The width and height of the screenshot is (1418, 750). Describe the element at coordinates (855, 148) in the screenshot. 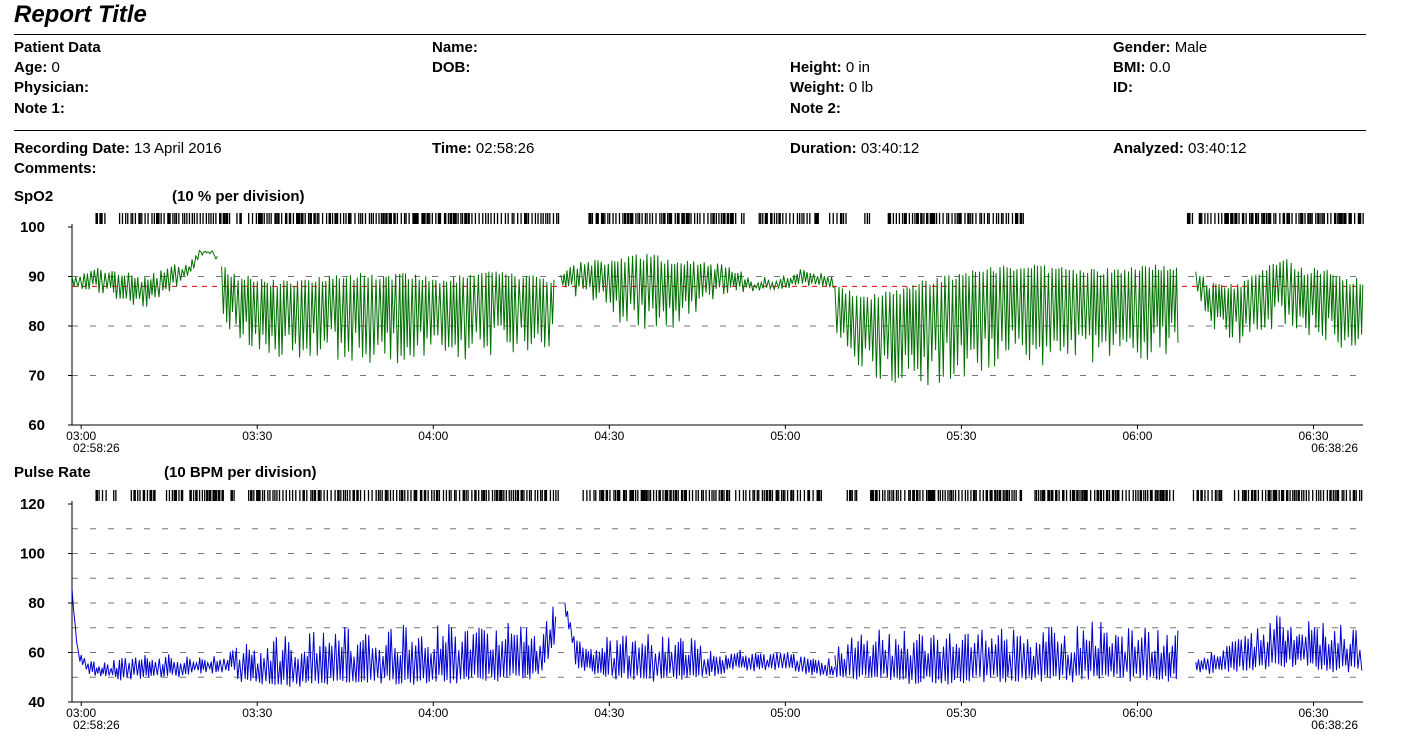

I see `duration-field: Duration: 03:40:12` at that location.